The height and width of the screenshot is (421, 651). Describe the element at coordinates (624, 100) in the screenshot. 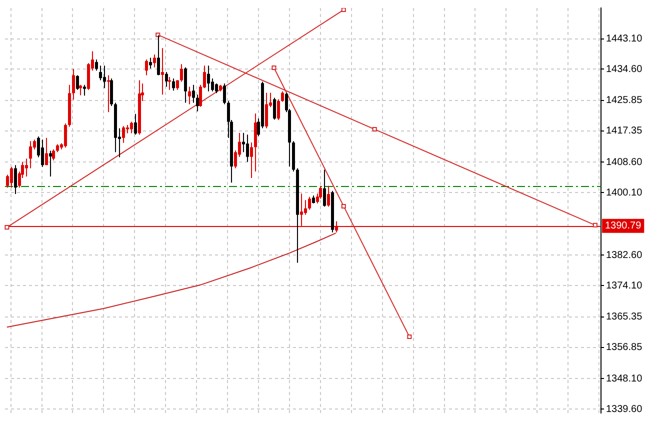

I see `y-tick-label: 1425.85` at that location.